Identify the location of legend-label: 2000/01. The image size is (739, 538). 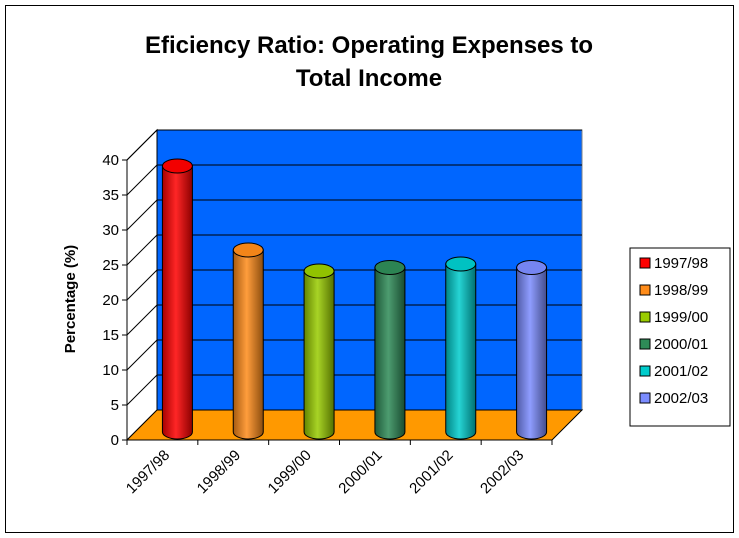
(681, 344).